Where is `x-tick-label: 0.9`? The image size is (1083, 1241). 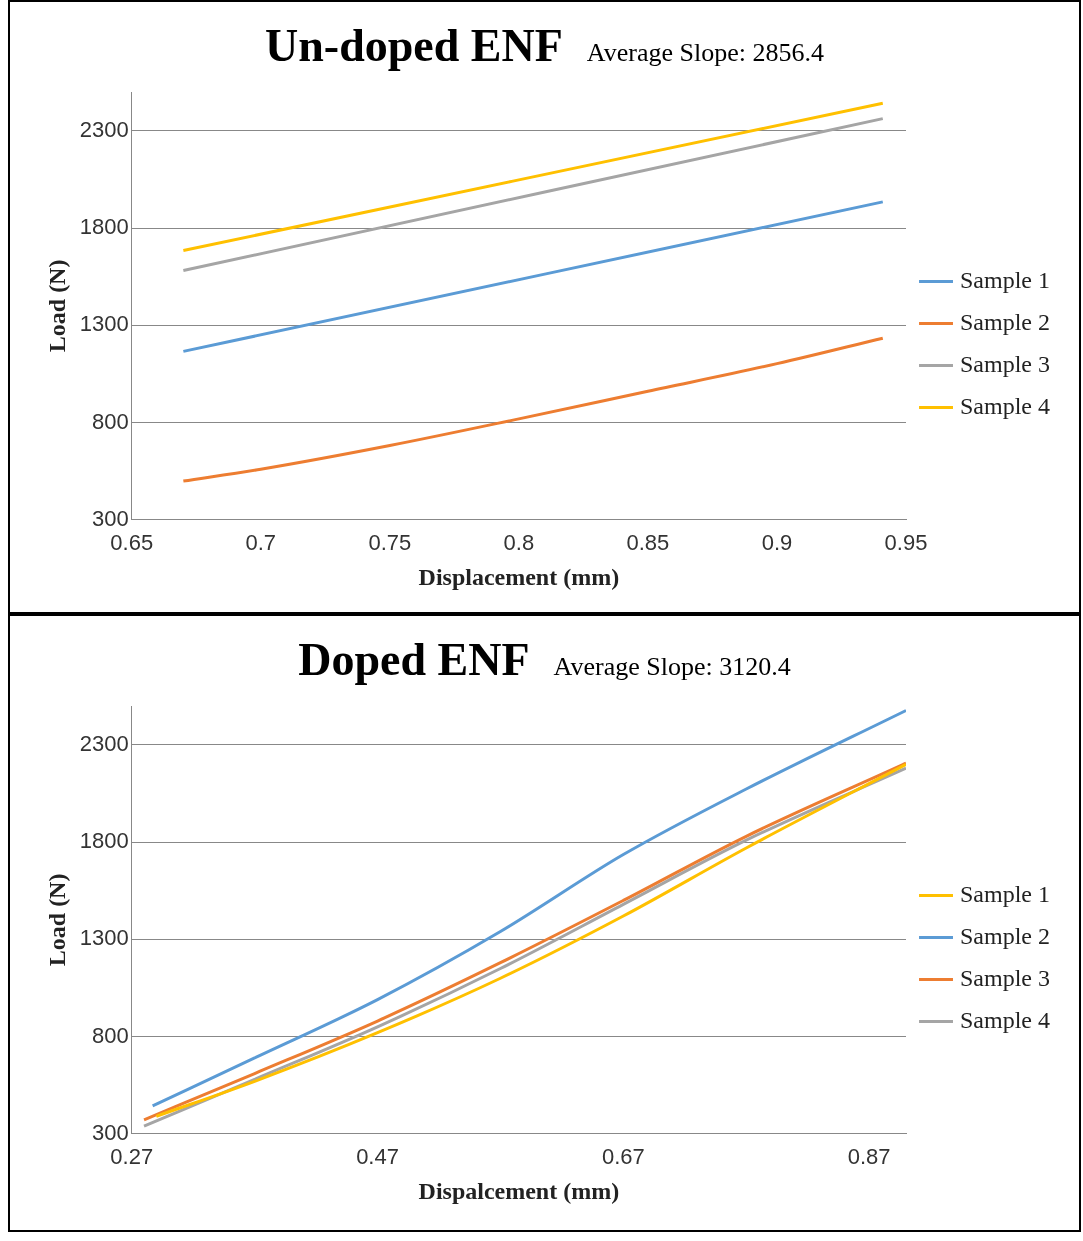 x-tick-label: 0.9 is located at coordinates (777, 543).